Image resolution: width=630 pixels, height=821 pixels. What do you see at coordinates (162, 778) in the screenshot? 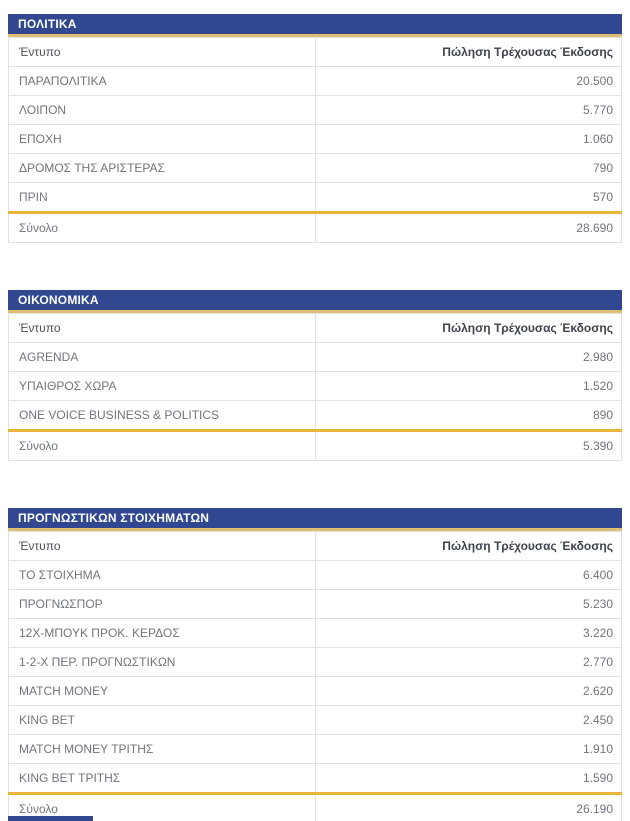
I see `publication-name: KING BET ΤΡΙΤΗΣ` at bounding box center [162, 778].